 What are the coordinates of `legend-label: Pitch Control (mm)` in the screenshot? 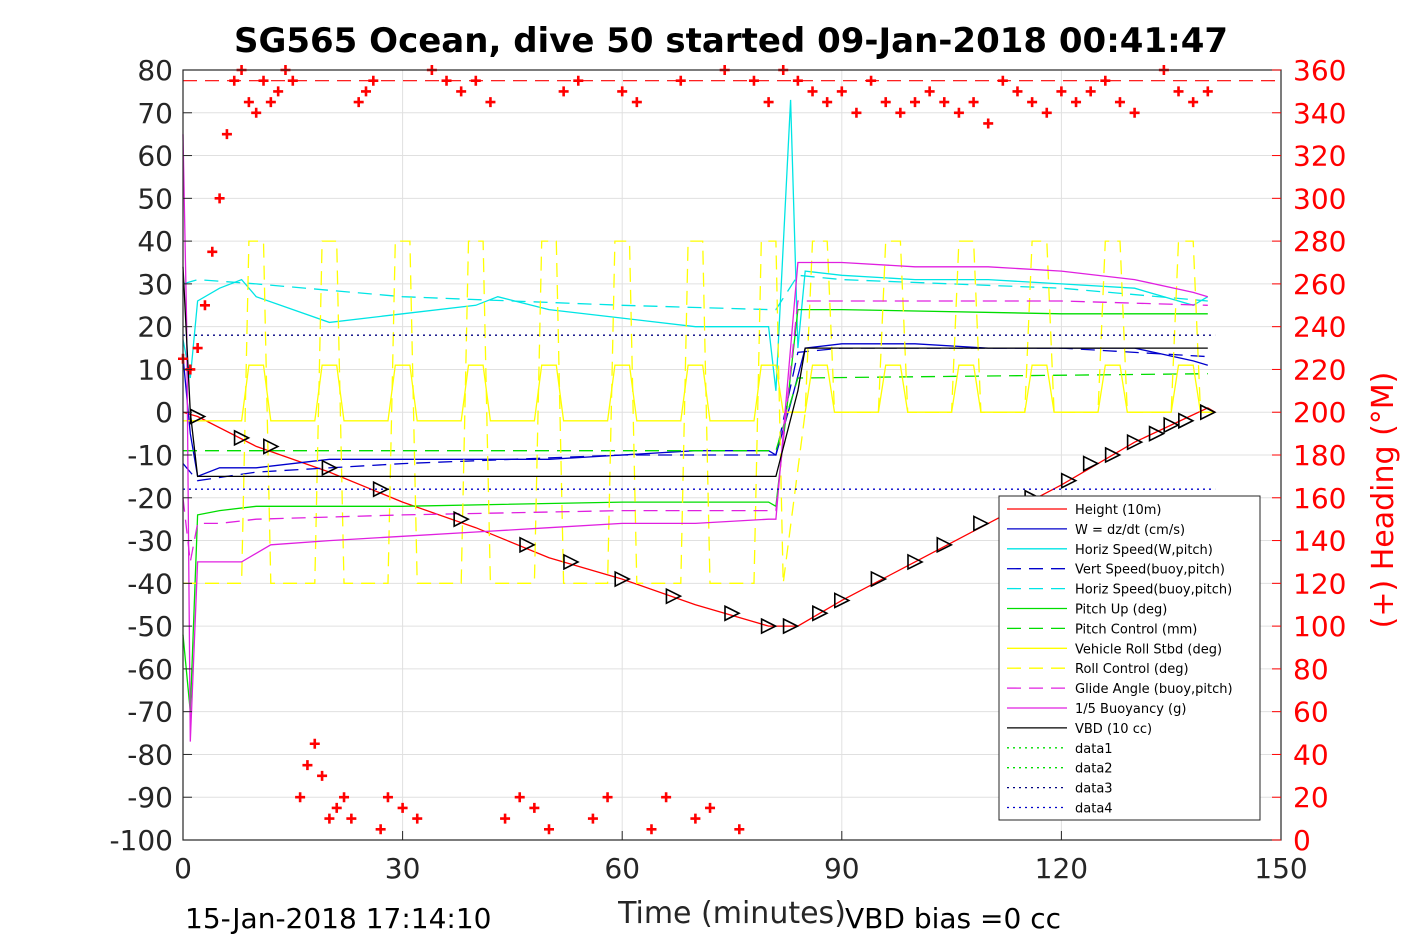 It's located at (1136, 629).